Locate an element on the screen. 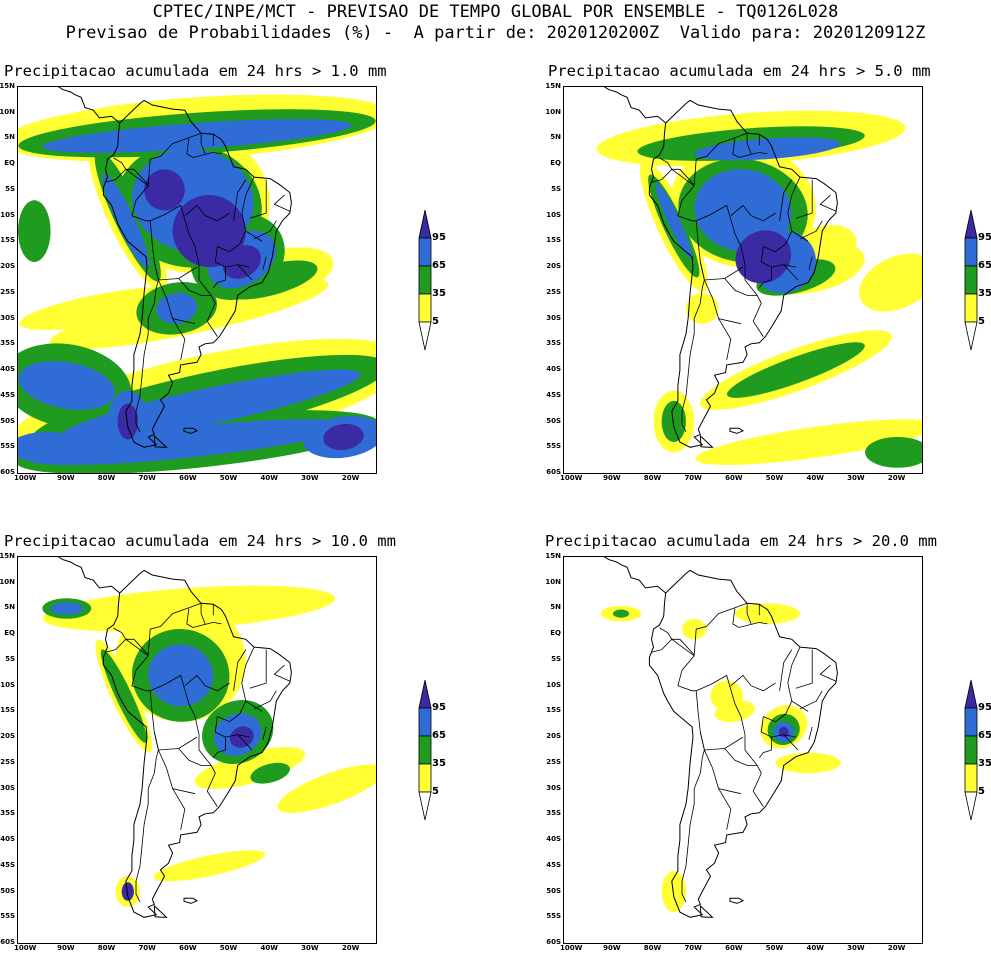  lat-tick-label: 15N is located at coordinates (553, 556).